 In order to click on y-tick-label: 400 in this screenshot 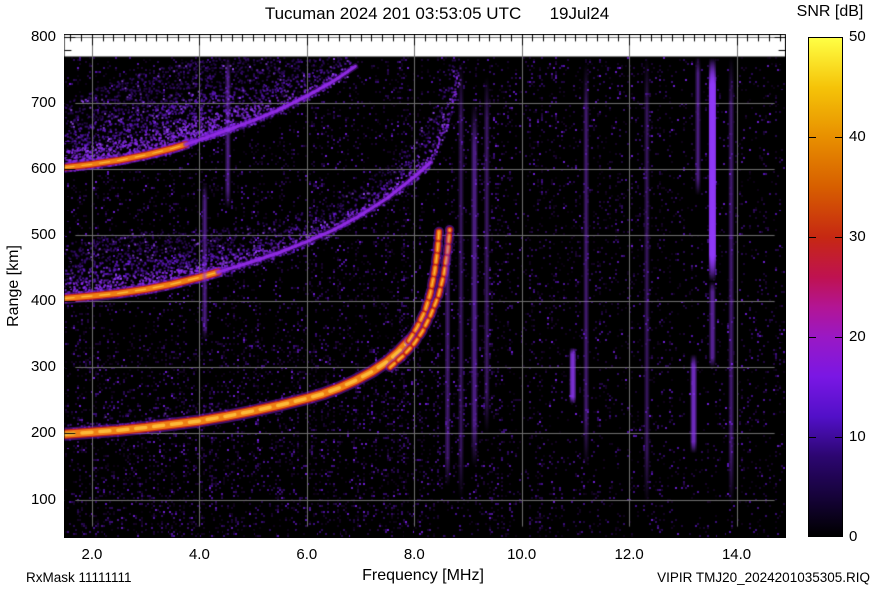, I will do `click(43, 301)`.